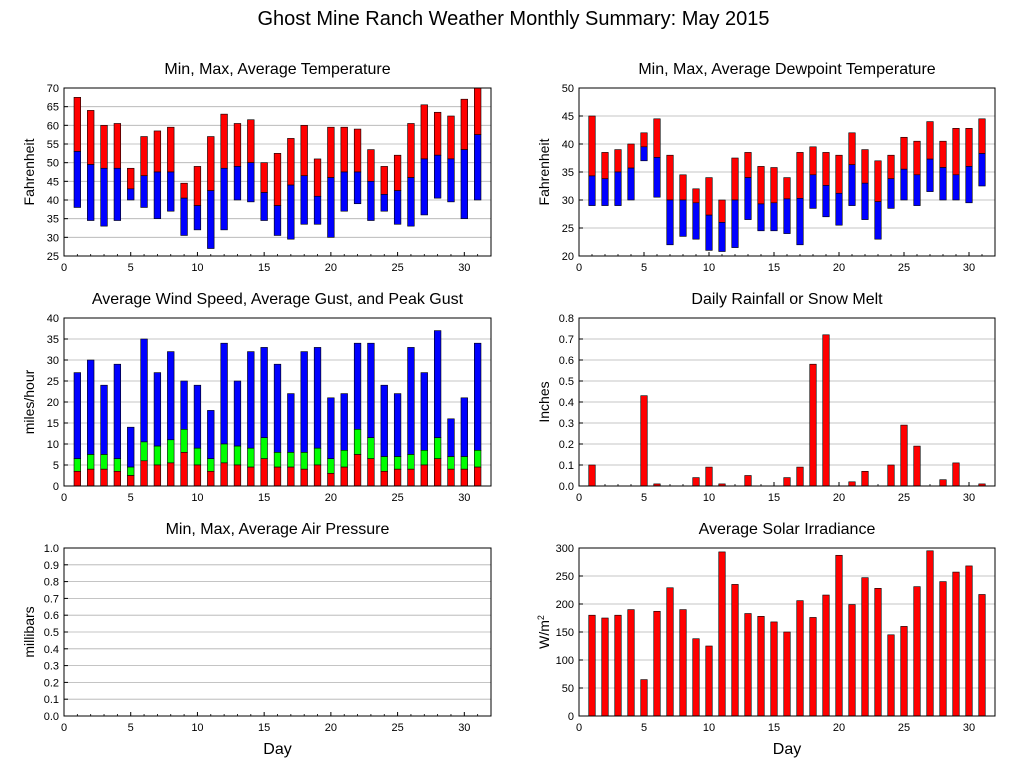 The height and width of the screenshot is (772, 1027). What do you see at coordinates (904, 728) in the screenshot?
I see `solar-xtick-label: 25` at bounding box center [904, 728].